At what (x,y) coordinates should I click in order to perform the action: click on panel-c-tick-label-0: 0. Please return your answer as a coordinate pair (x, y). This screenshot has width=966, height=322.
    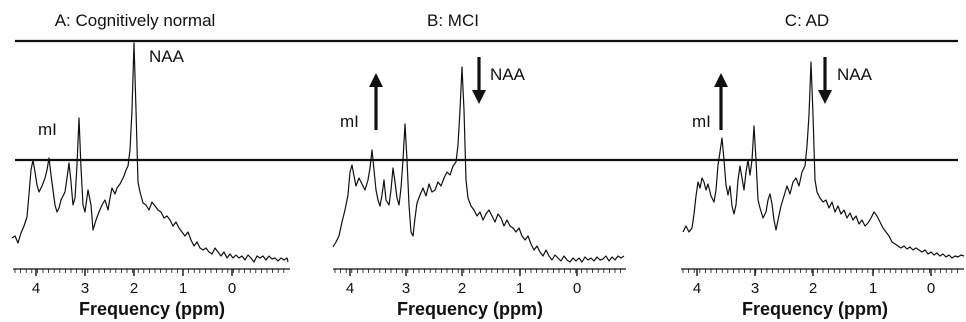
    Looking at the image, I should click on (931, 288).